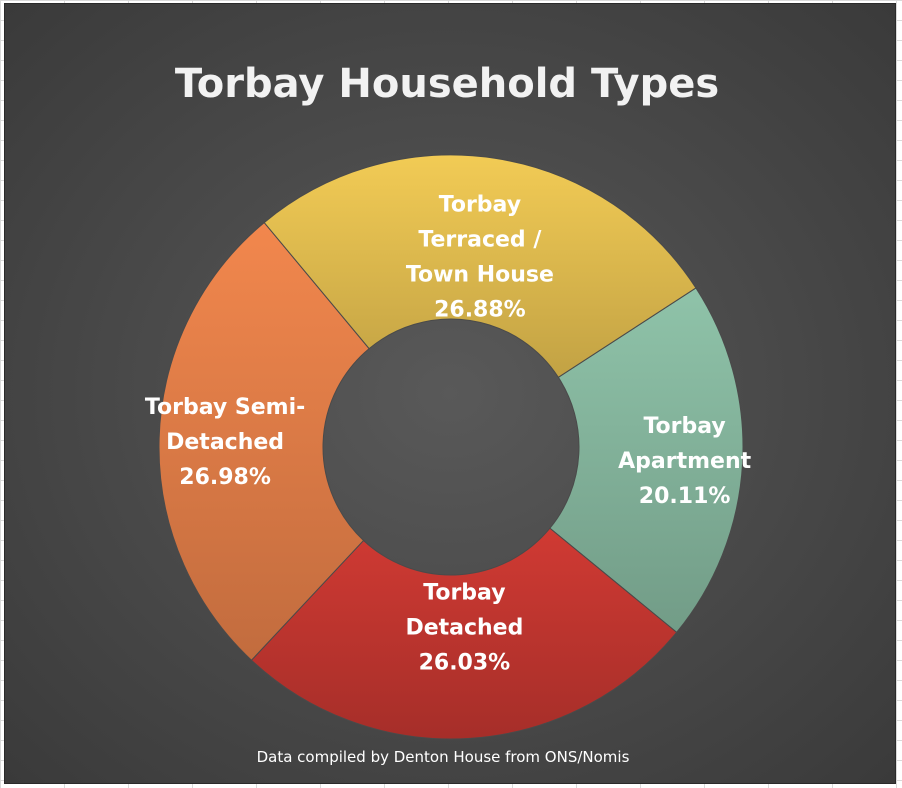 Image resolution: width=902 pixels, height=788 pixels. Describe the element at coordinates (480, 258) in the screenshot. I see `data-label-4: Torbay Terraced / Town House 26.88%` at that location.